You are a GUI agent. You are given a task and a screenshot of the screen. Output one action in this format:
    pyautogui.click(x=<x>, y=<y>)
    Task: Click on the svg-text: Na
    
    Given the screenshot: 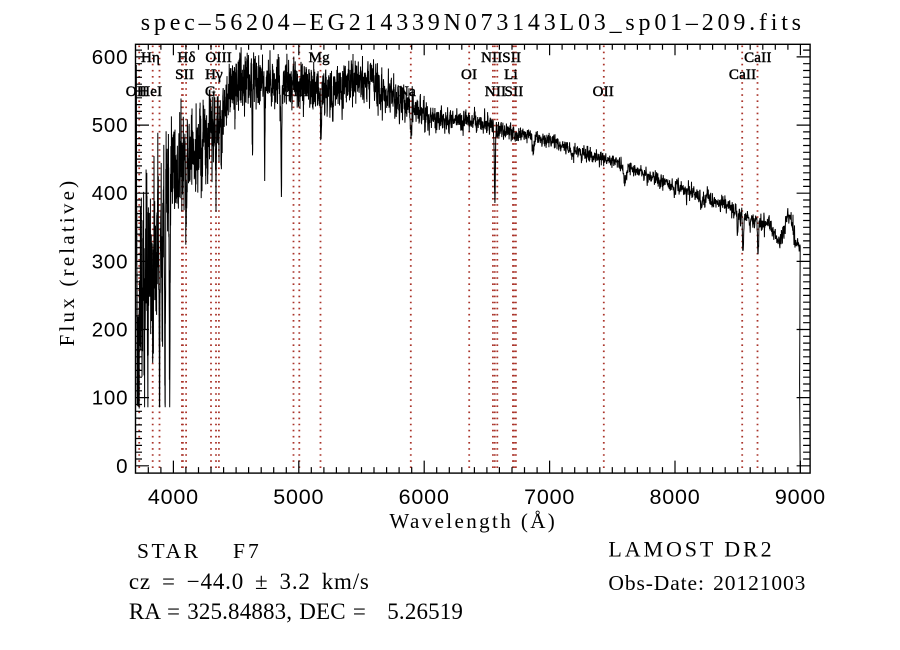 What is the action you would take?
    pyautogui.click(x=407, y=92)
    